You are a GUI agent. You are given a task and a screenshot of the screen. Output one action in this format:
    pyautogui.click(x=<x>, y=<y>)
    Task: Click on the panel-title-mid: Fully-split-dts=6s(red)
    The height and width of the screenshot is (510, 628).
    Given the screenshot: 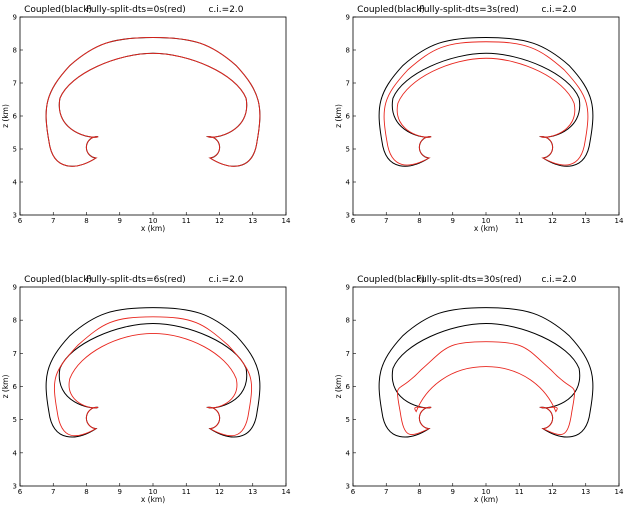 What is the action you would take?
    pyautogui.click(x=136, y=280)
    